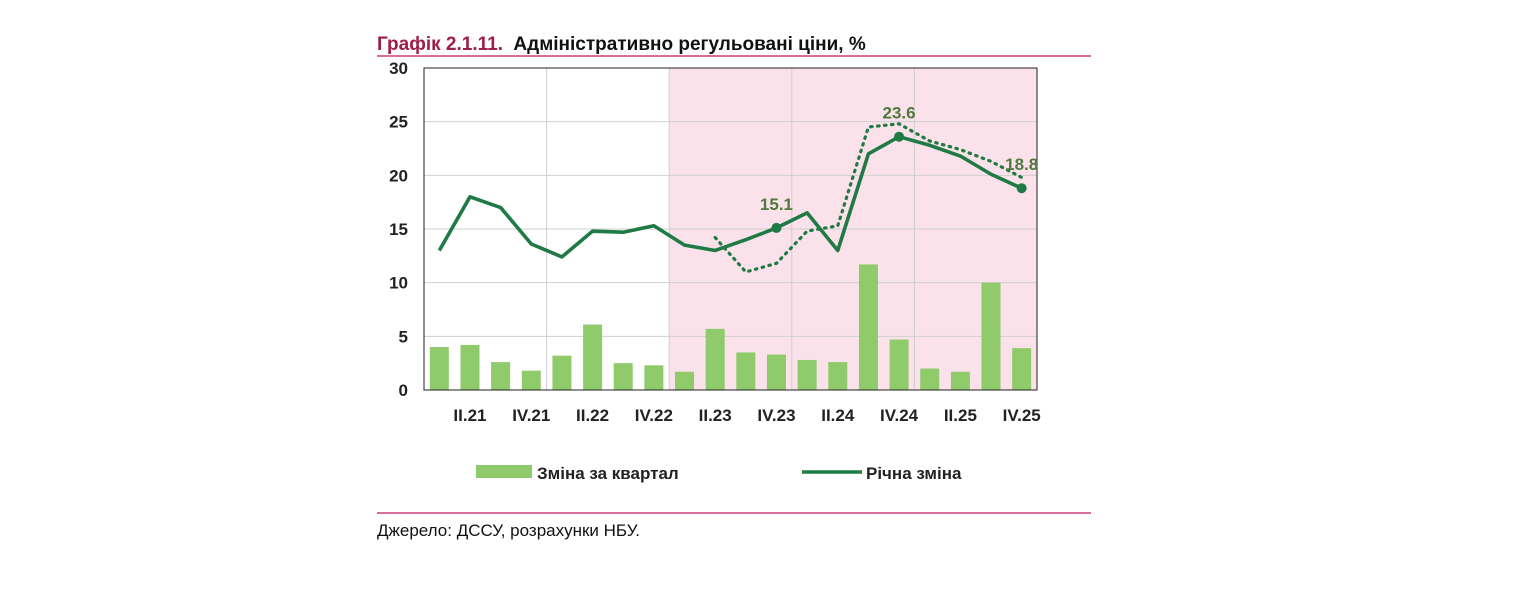 This screenshot has height=592, width=1530. I want to click on data-label: 23.6, so click(899, 113).